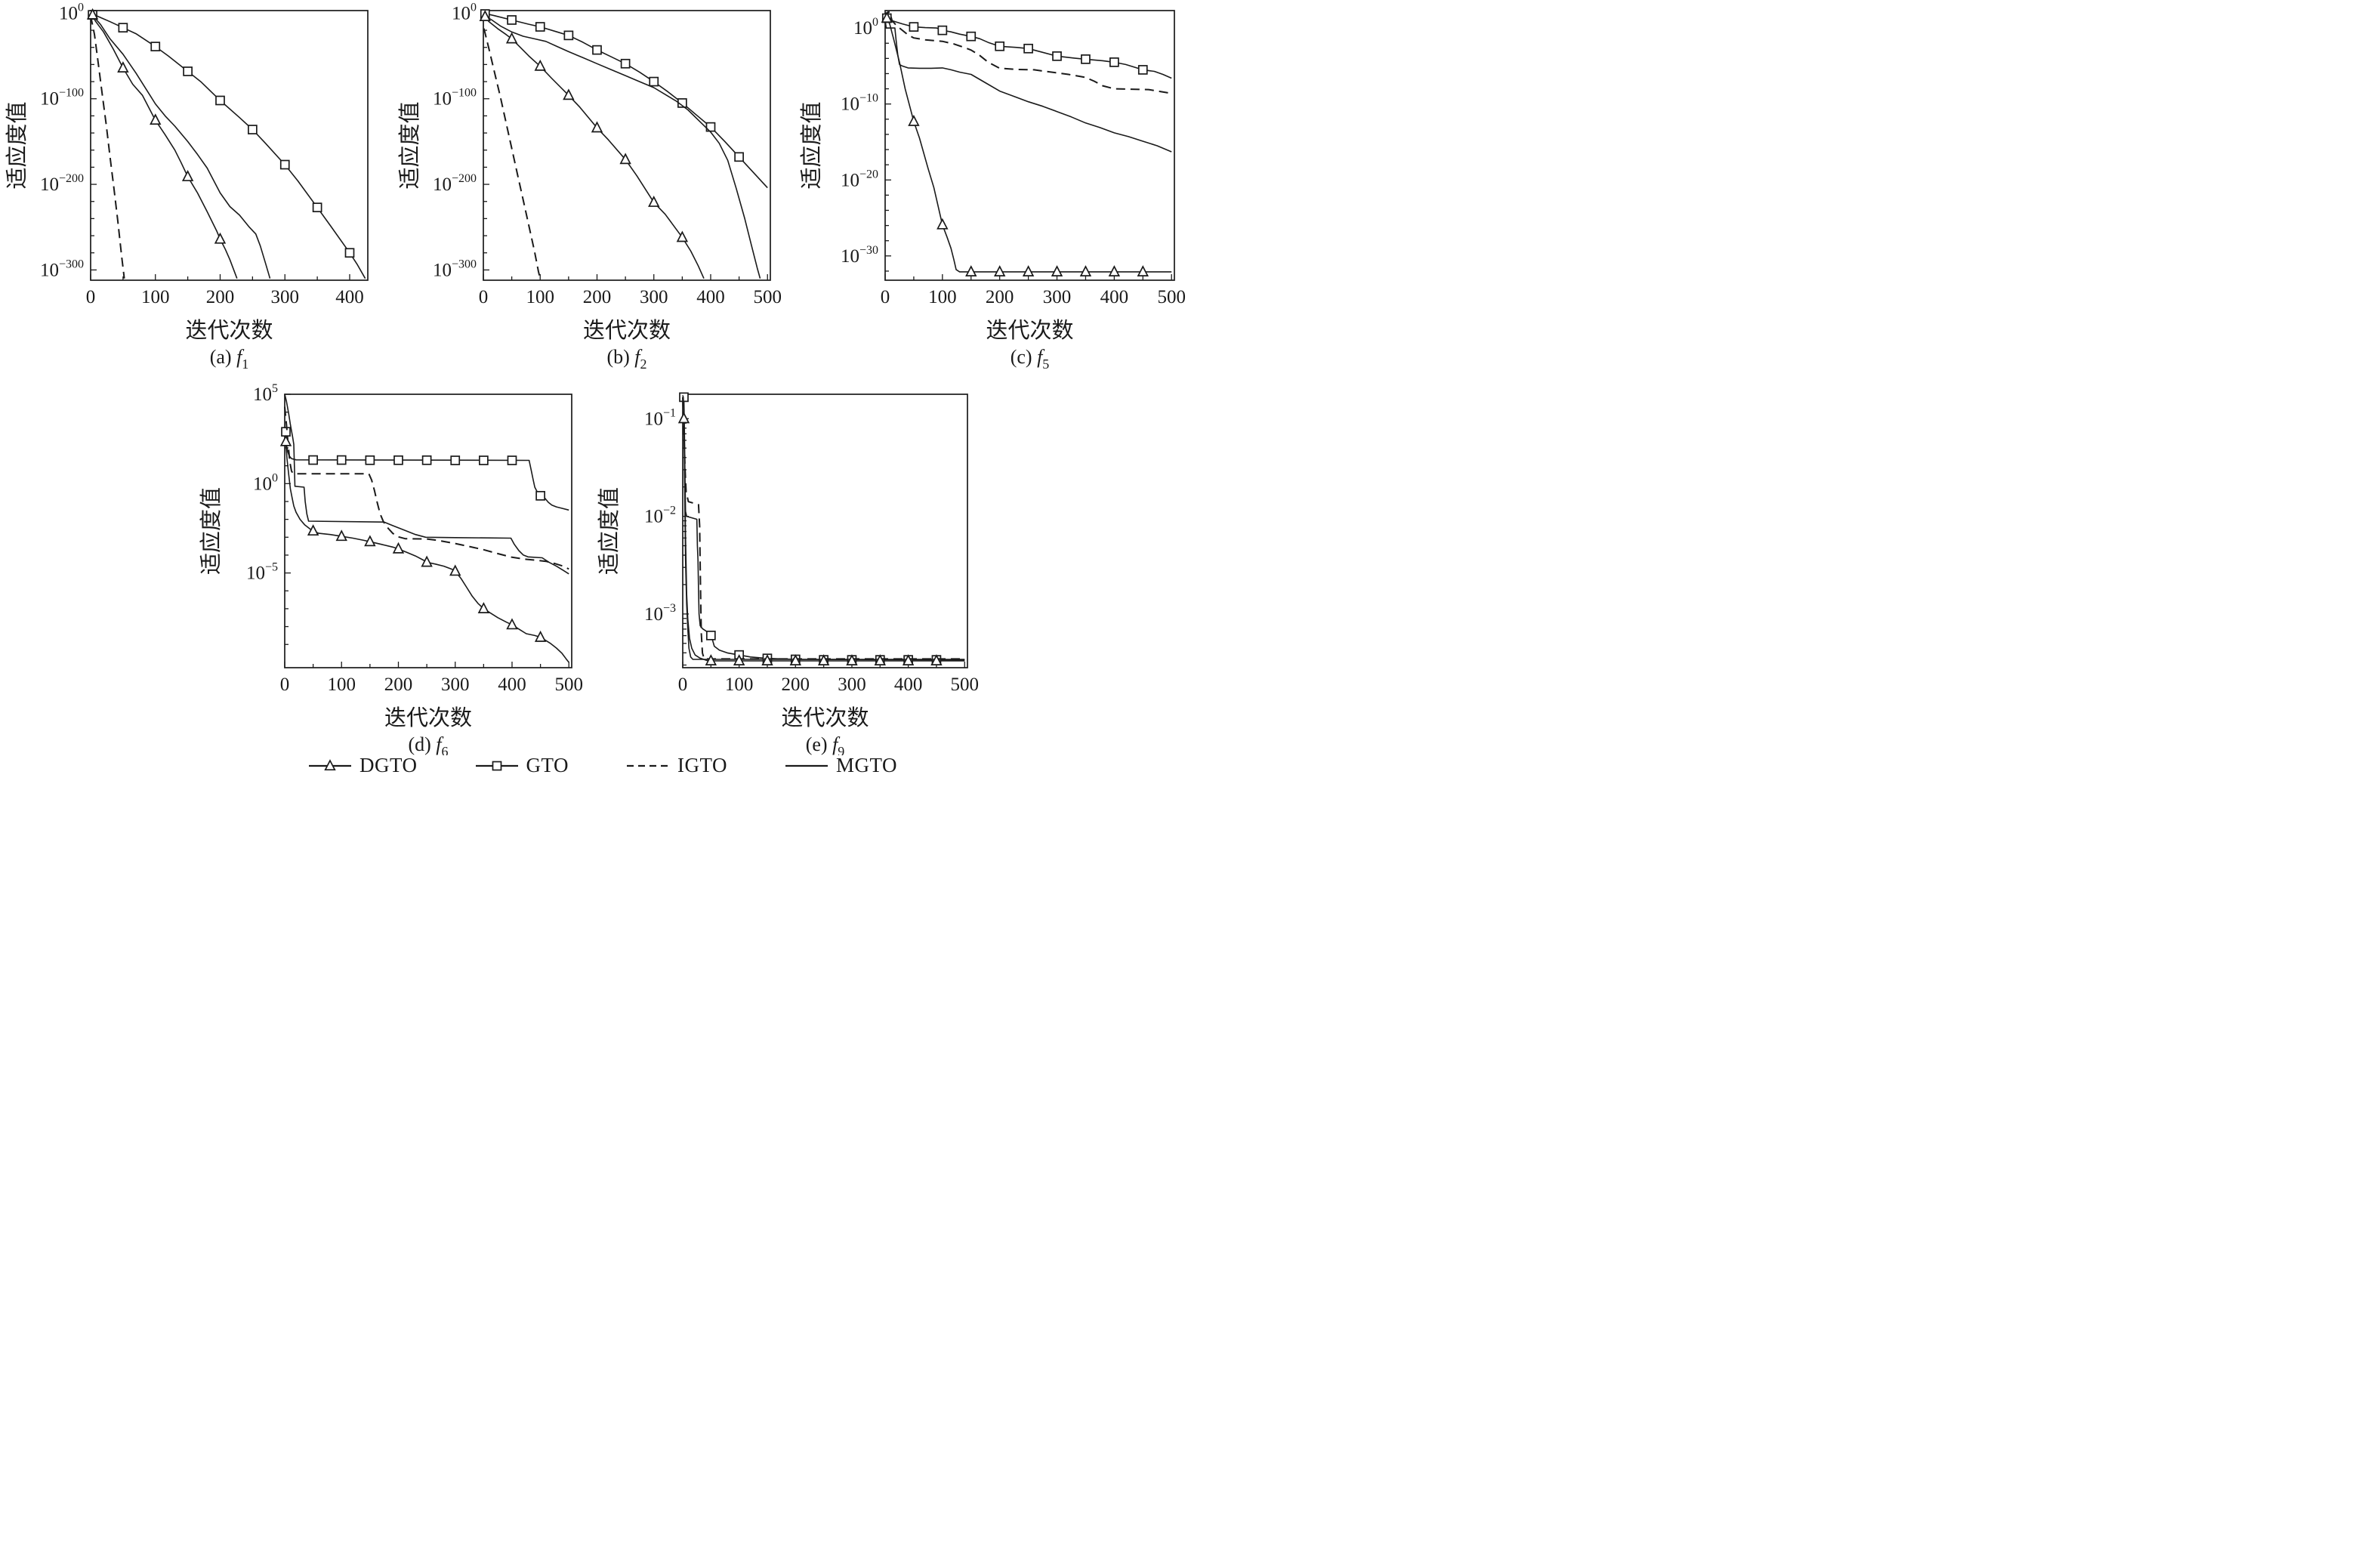 The image size is (2379, 1568). I want to click on y-tick-label: 10⁻²⁰, so click(859, 179).